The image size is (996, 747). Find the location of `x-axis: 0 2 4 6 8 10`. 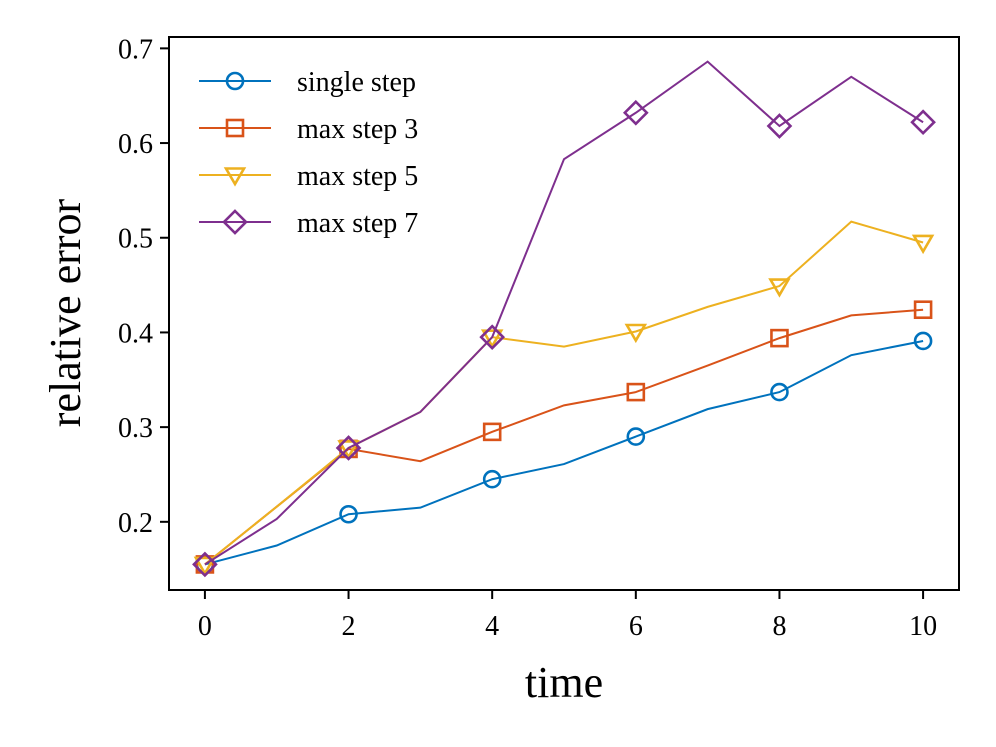

x-axis: 0 2 4 6 8 10 is located at coordinates (567, 616).